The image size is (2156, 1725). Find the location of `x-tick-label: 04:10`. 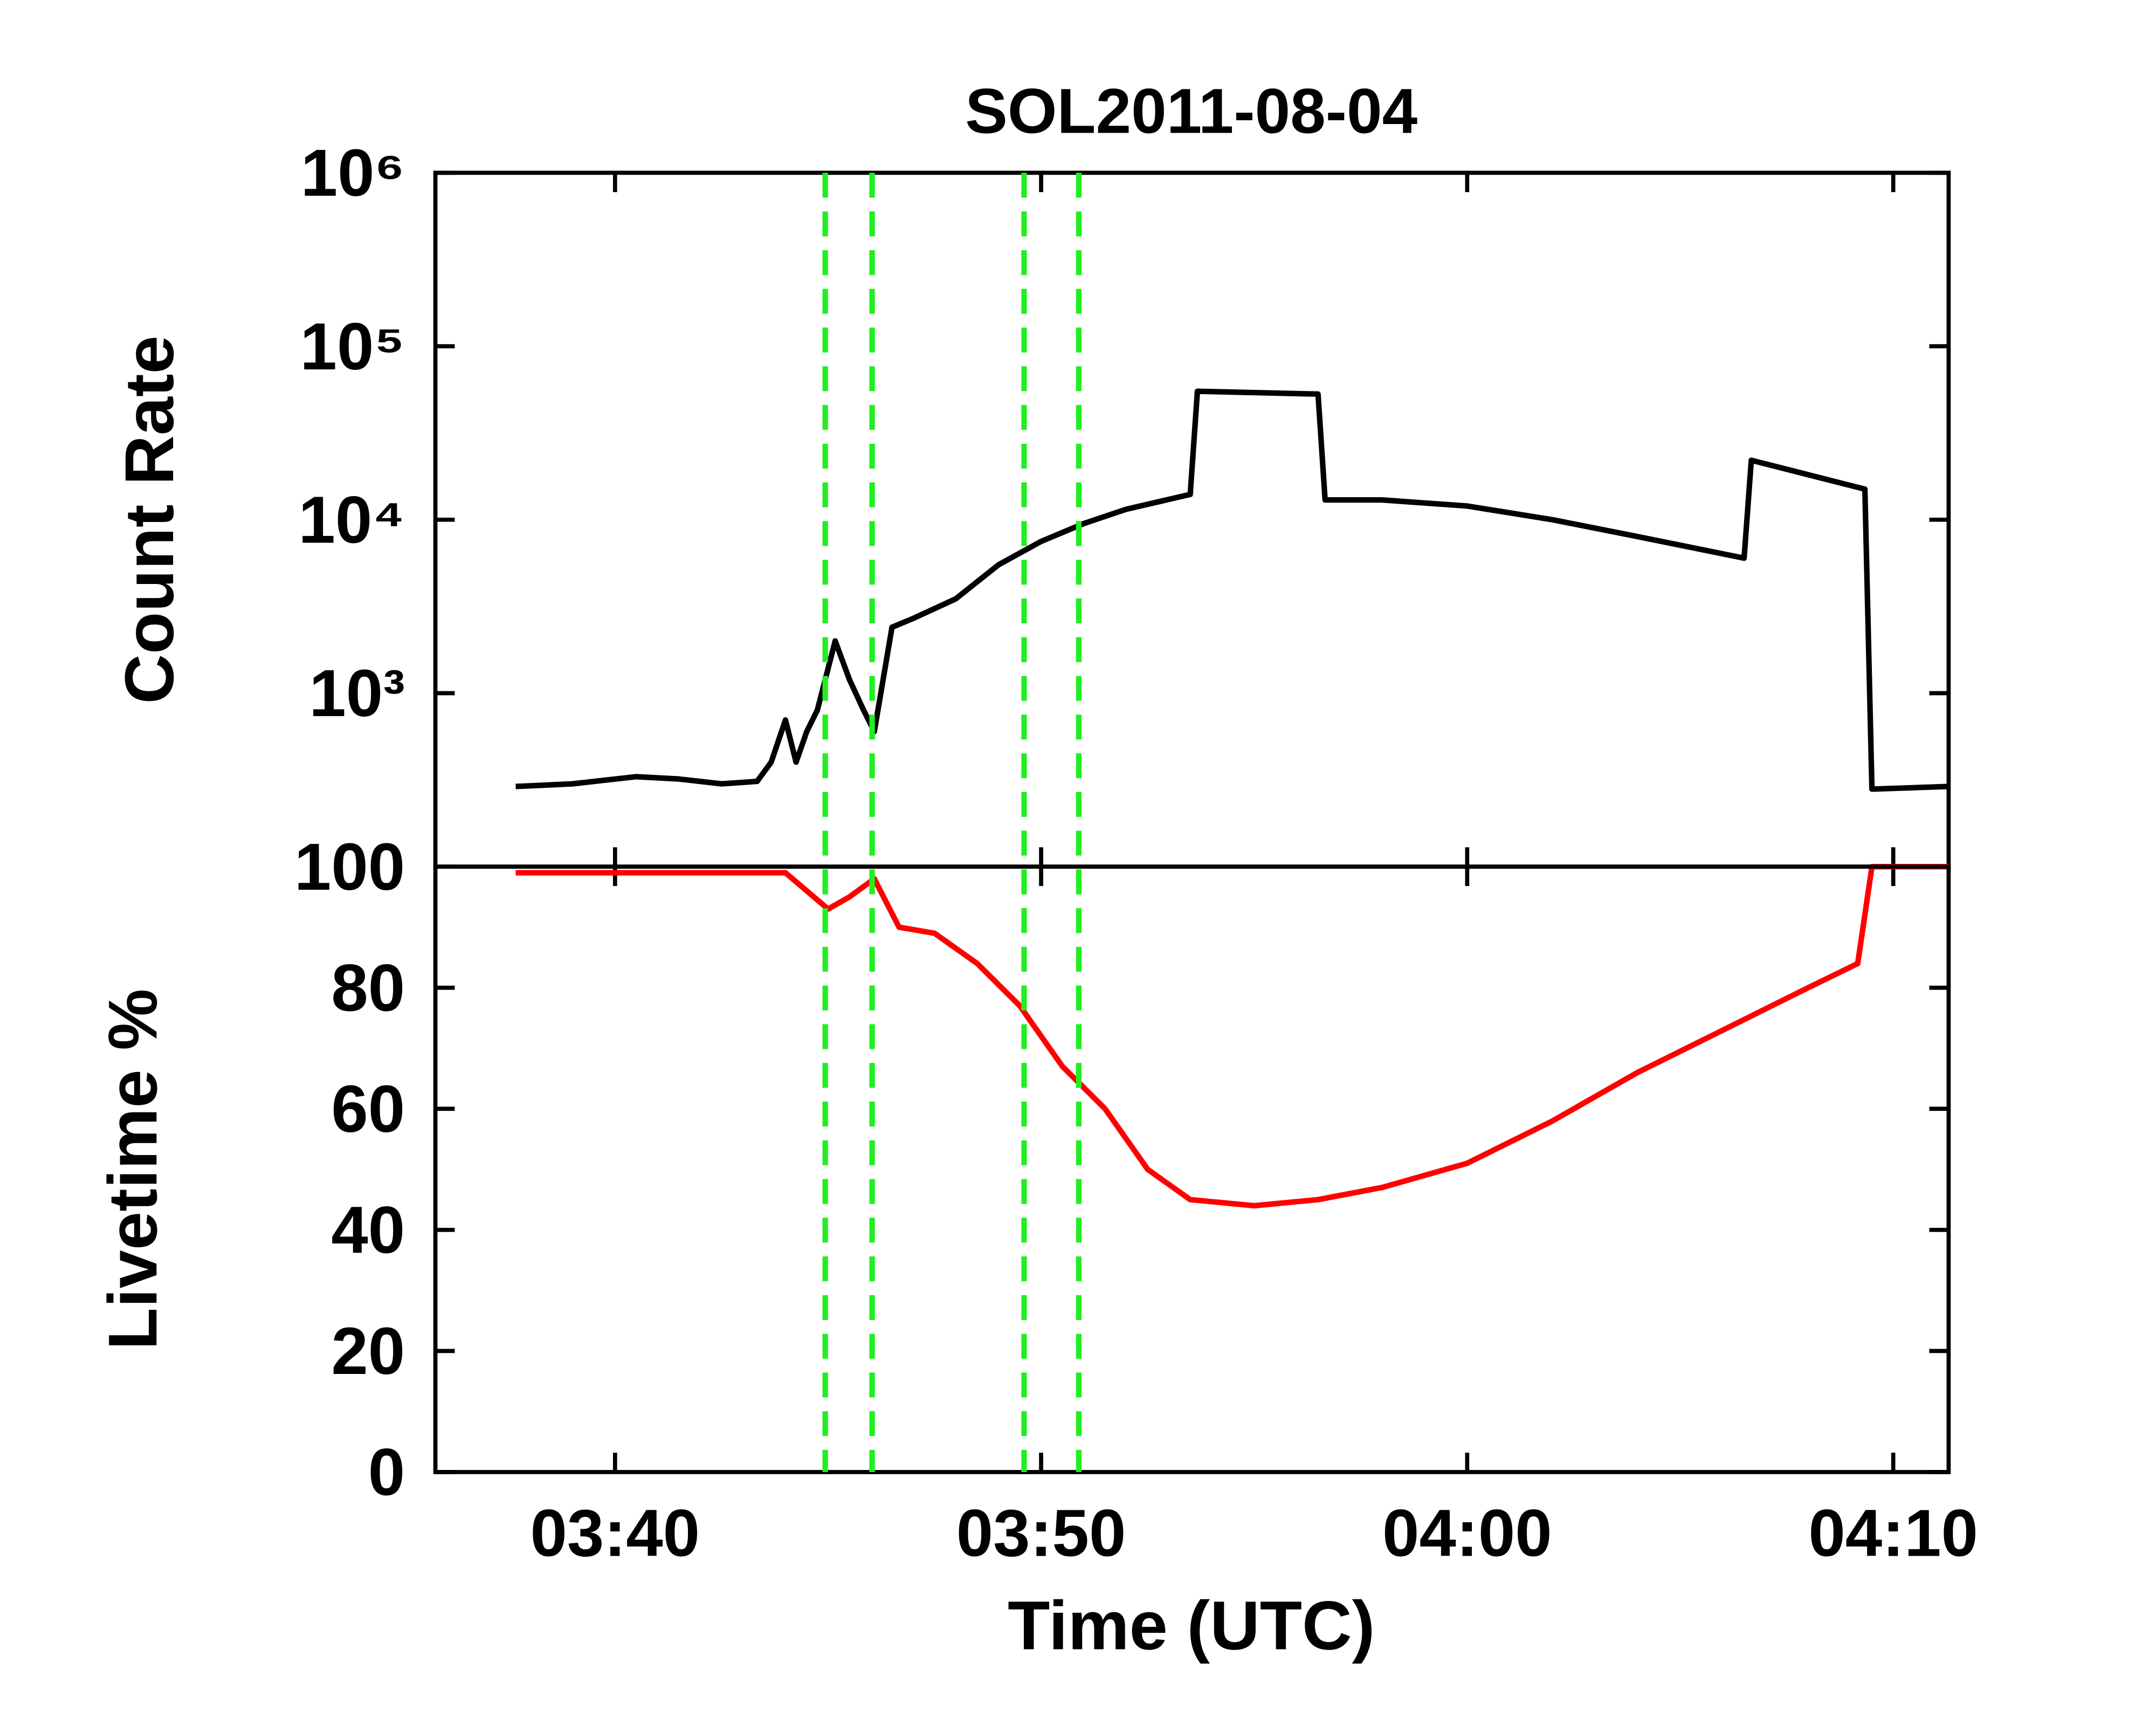

x-tick-label: 04:10 is located at coordinates (1893, 1533).